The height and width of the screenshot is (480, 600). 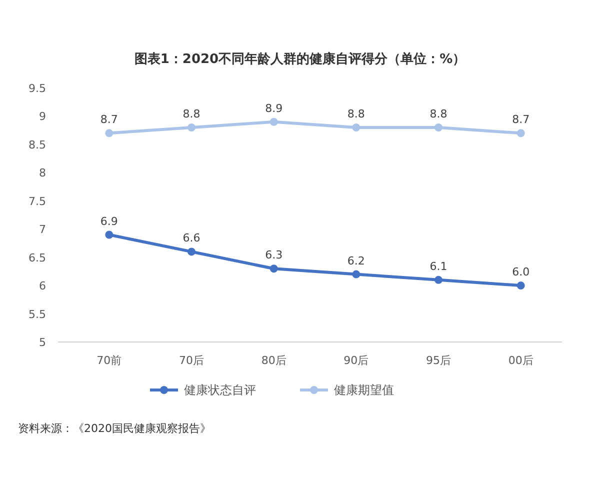 I want to click on text: 资料来源：《2020国民健康观察报告》, so click(x=114, y=428).